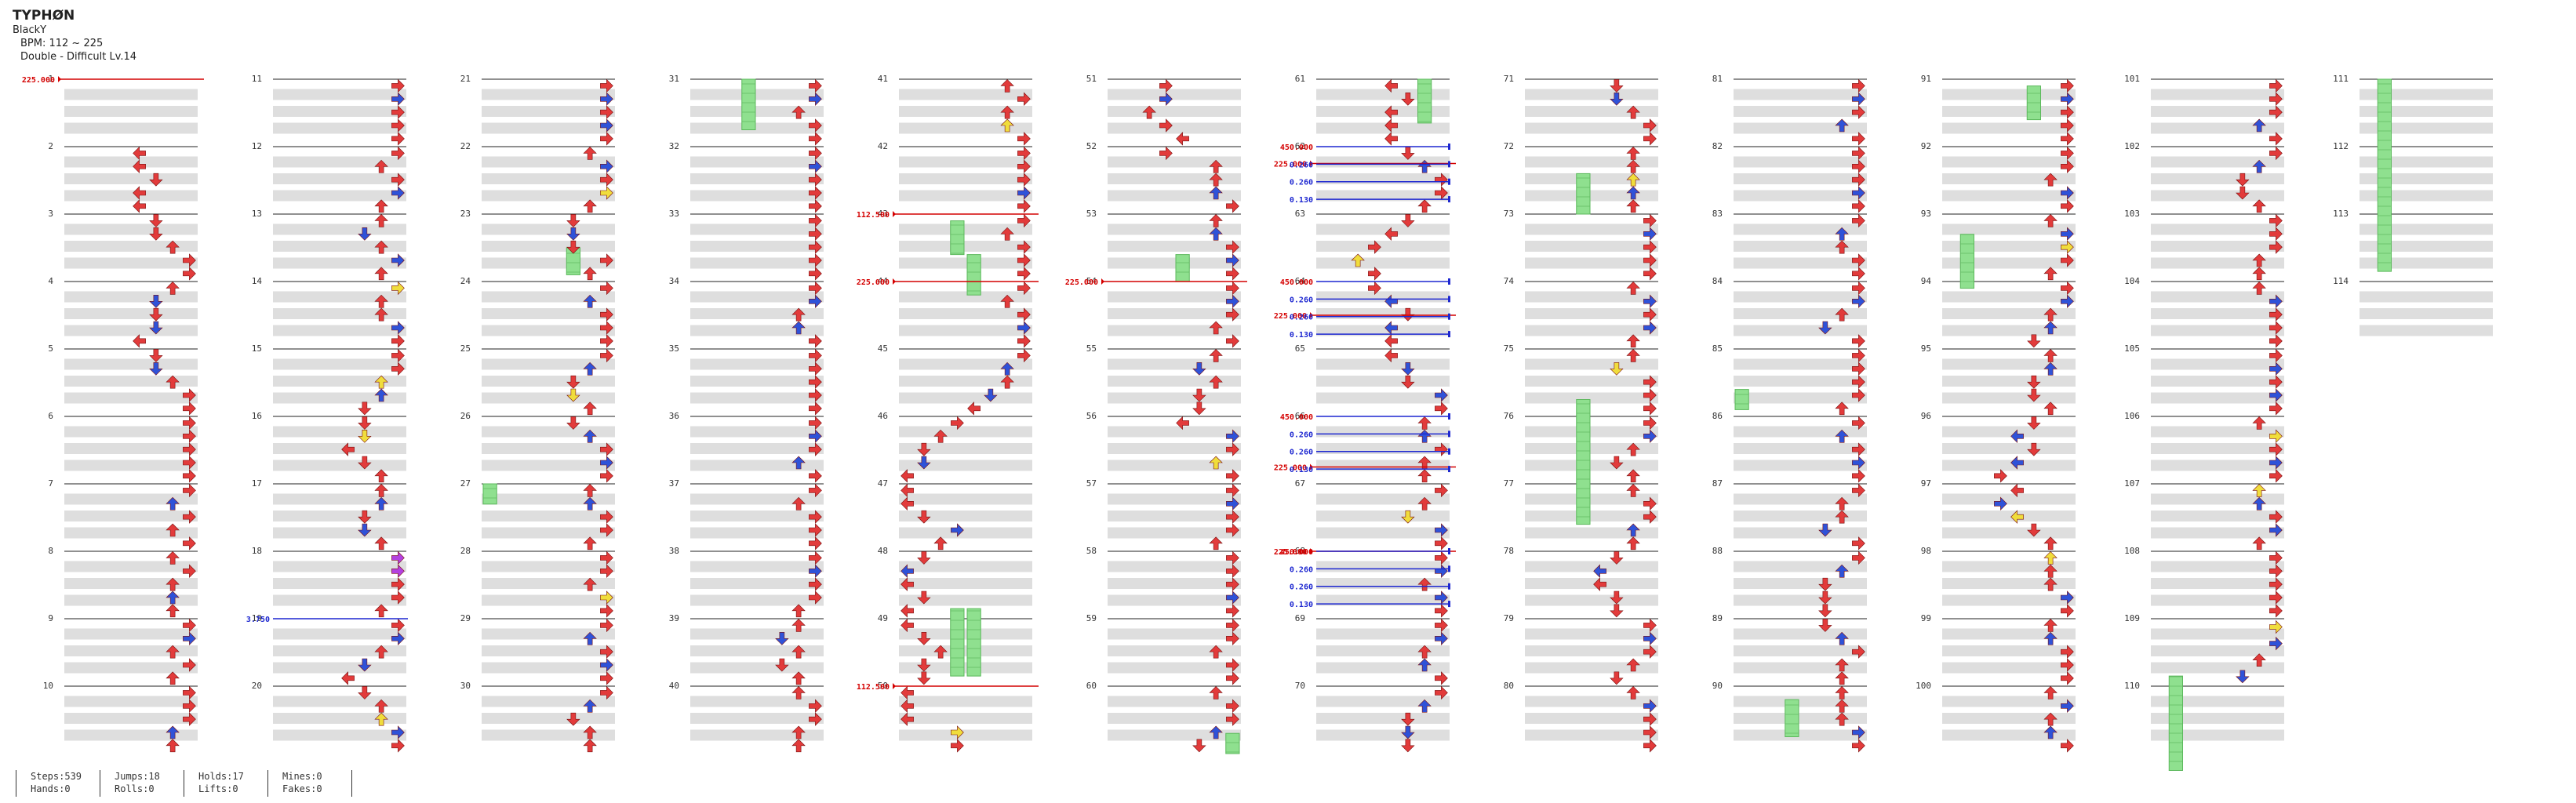 This screenshot has height=803, width=2576. I want to click on stat-holds: Holds:17, so click(221, 776).